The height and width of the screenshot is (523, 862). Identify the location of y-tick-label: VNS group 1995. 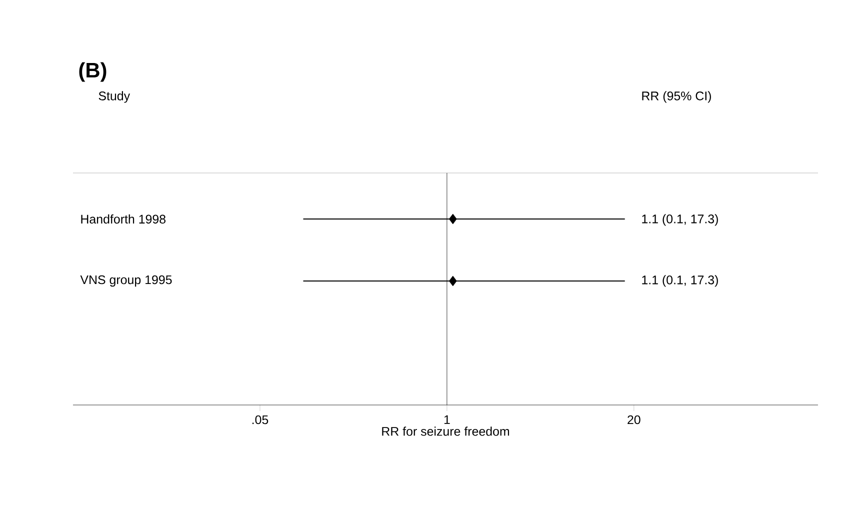
(126, 281).